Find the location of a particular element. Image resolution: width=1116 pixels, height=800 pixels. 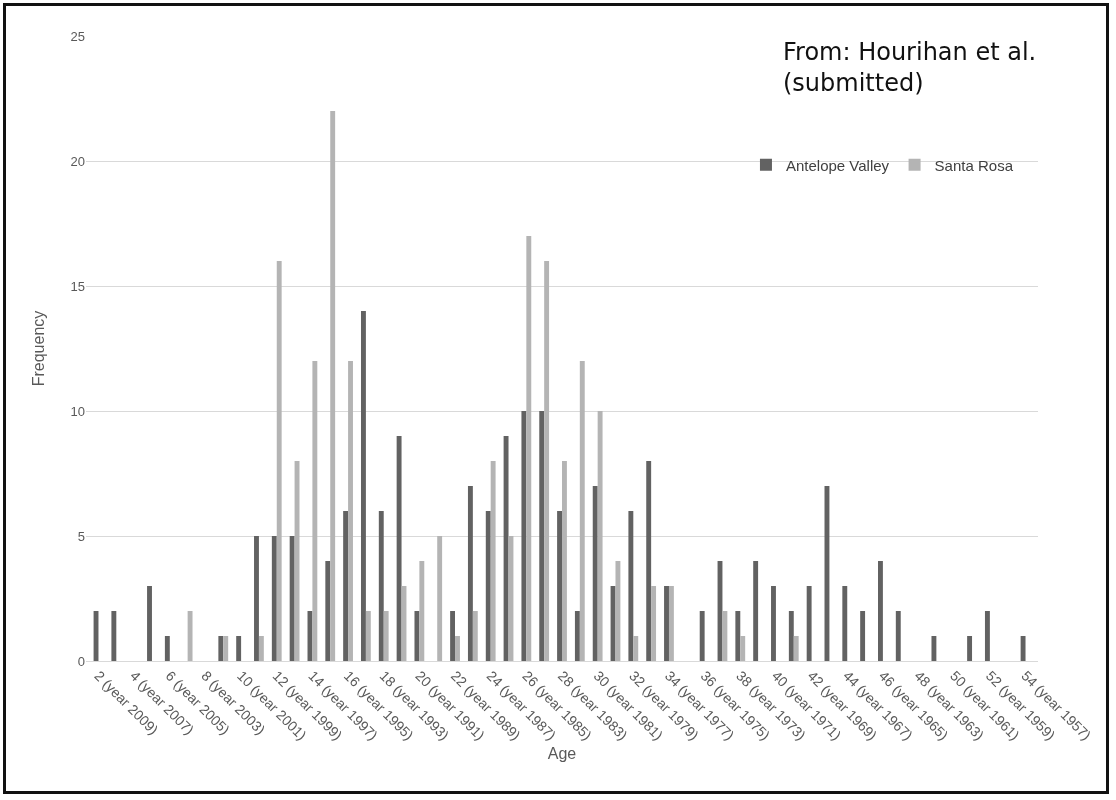

legend-label: Antelope Valley is located at coordinates (837, 165).